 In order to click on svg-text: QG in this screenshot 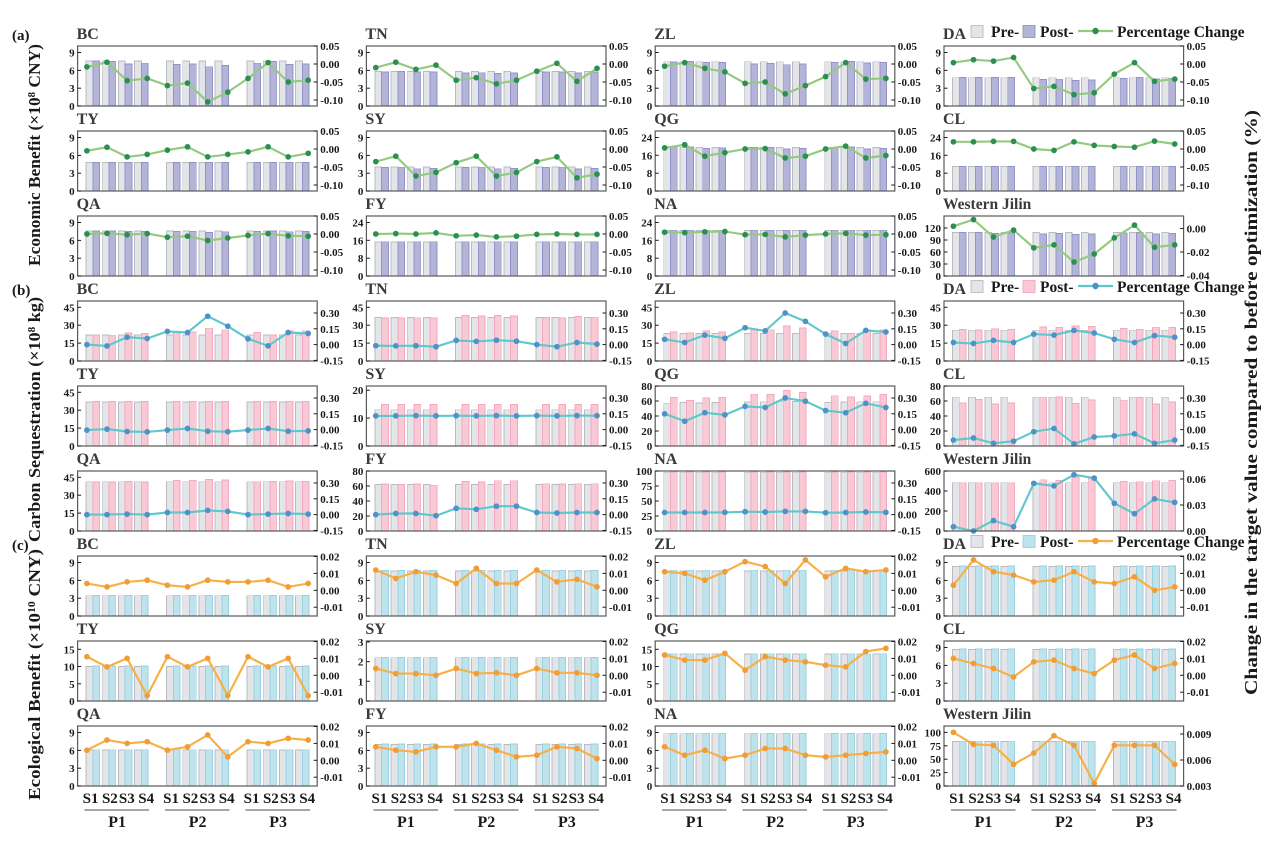, I will do `click(666, 629)`.